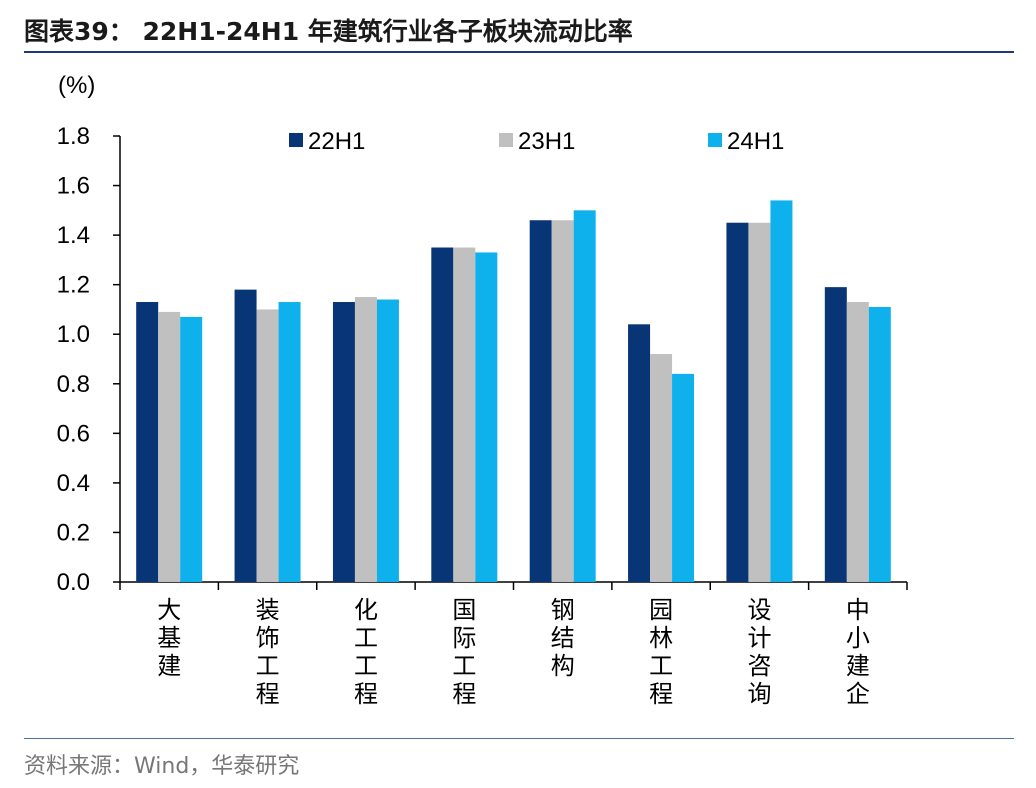  I want to click on legend-label-24H1: 24H1, so click(755, 141).